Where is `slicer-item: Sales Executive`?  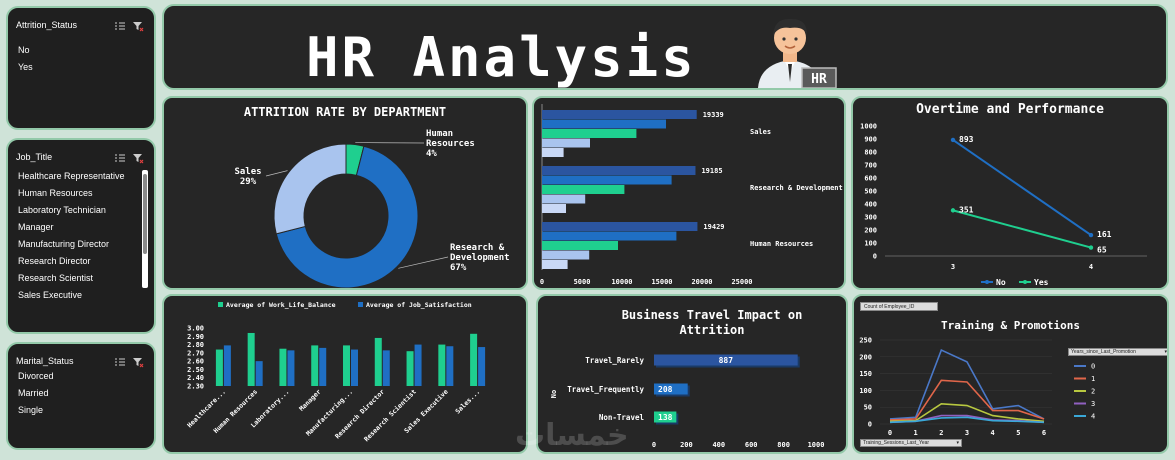 slicer-item: Sales Executive is located at coordinates (50, 295).